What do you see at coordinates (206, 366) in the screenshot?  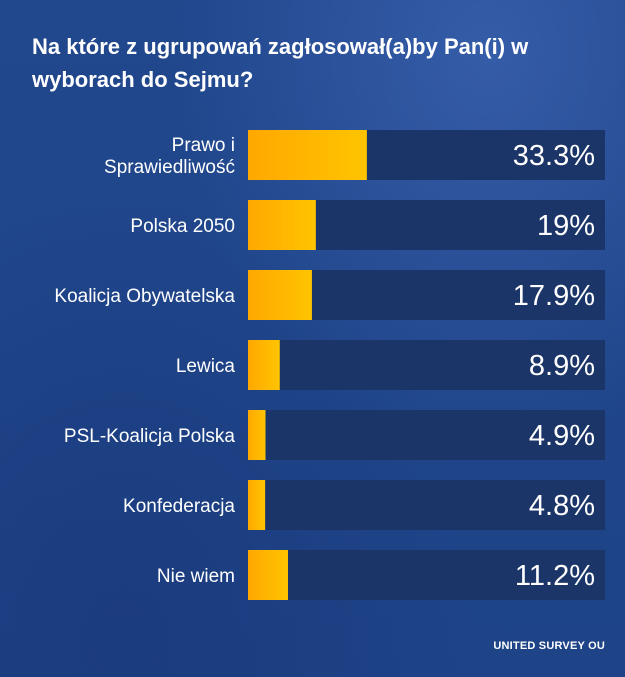 I see `category-label: Lewica` at bounding box center [206, 366].